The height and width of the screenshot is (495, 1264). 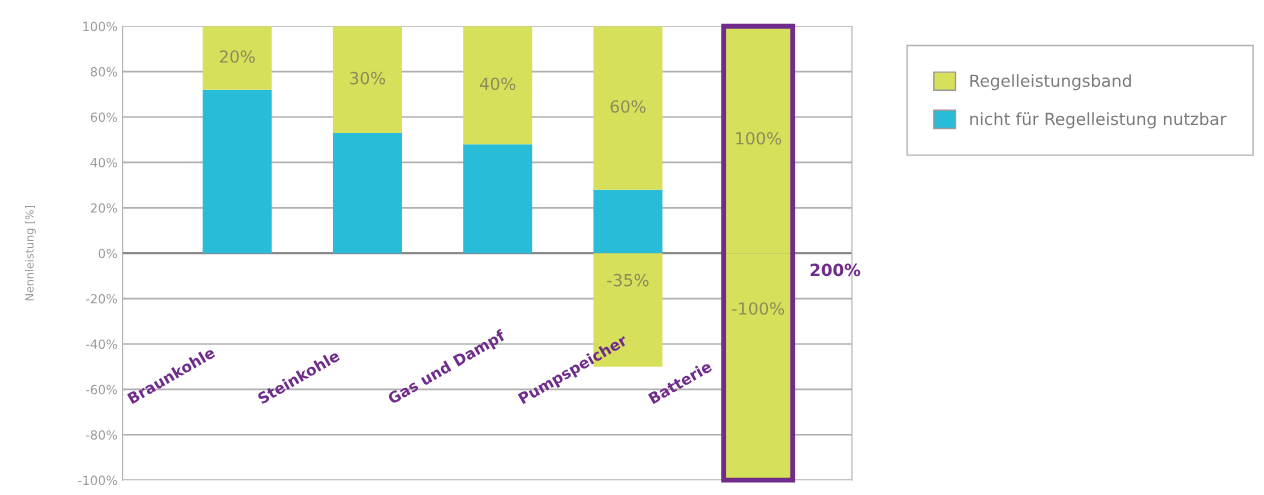 What do you see at coordinates (758, 308) in the screenshot?
I see `annotation: -100%` at bounding box center [758, 308].